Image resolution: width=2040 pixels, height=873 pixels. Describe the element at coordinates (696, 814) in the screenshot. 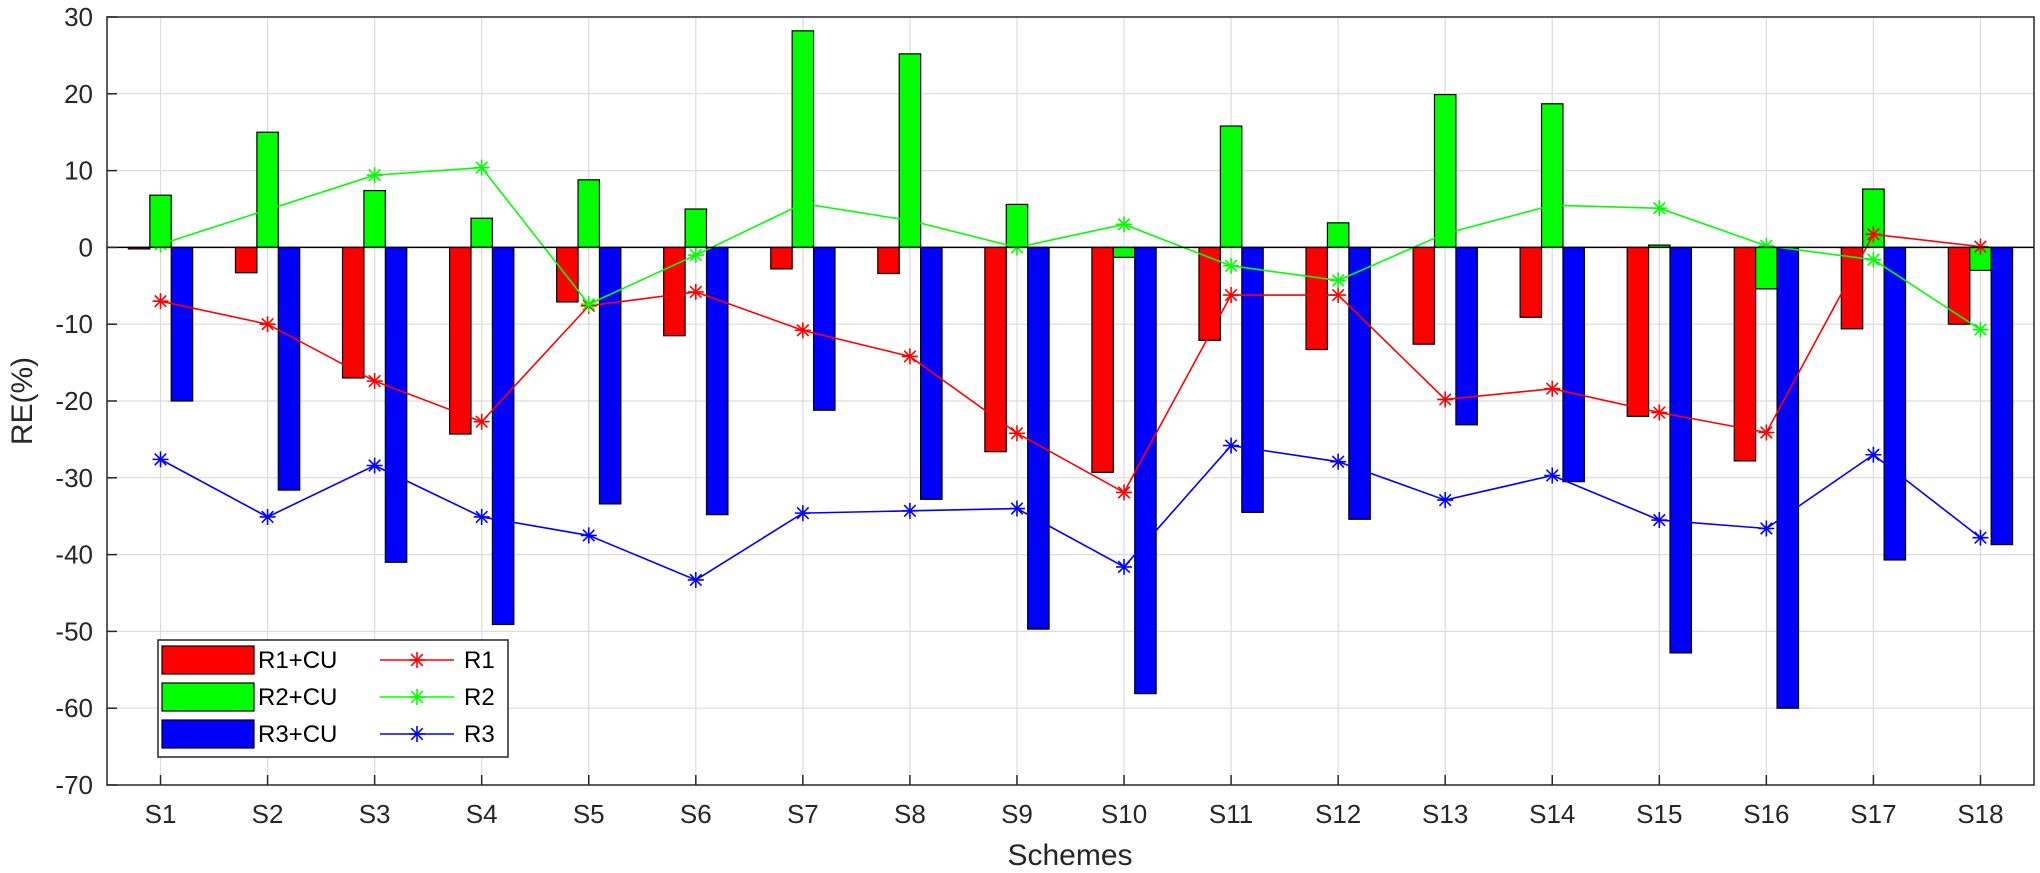

I see `x-tick-label: S6` at that location.